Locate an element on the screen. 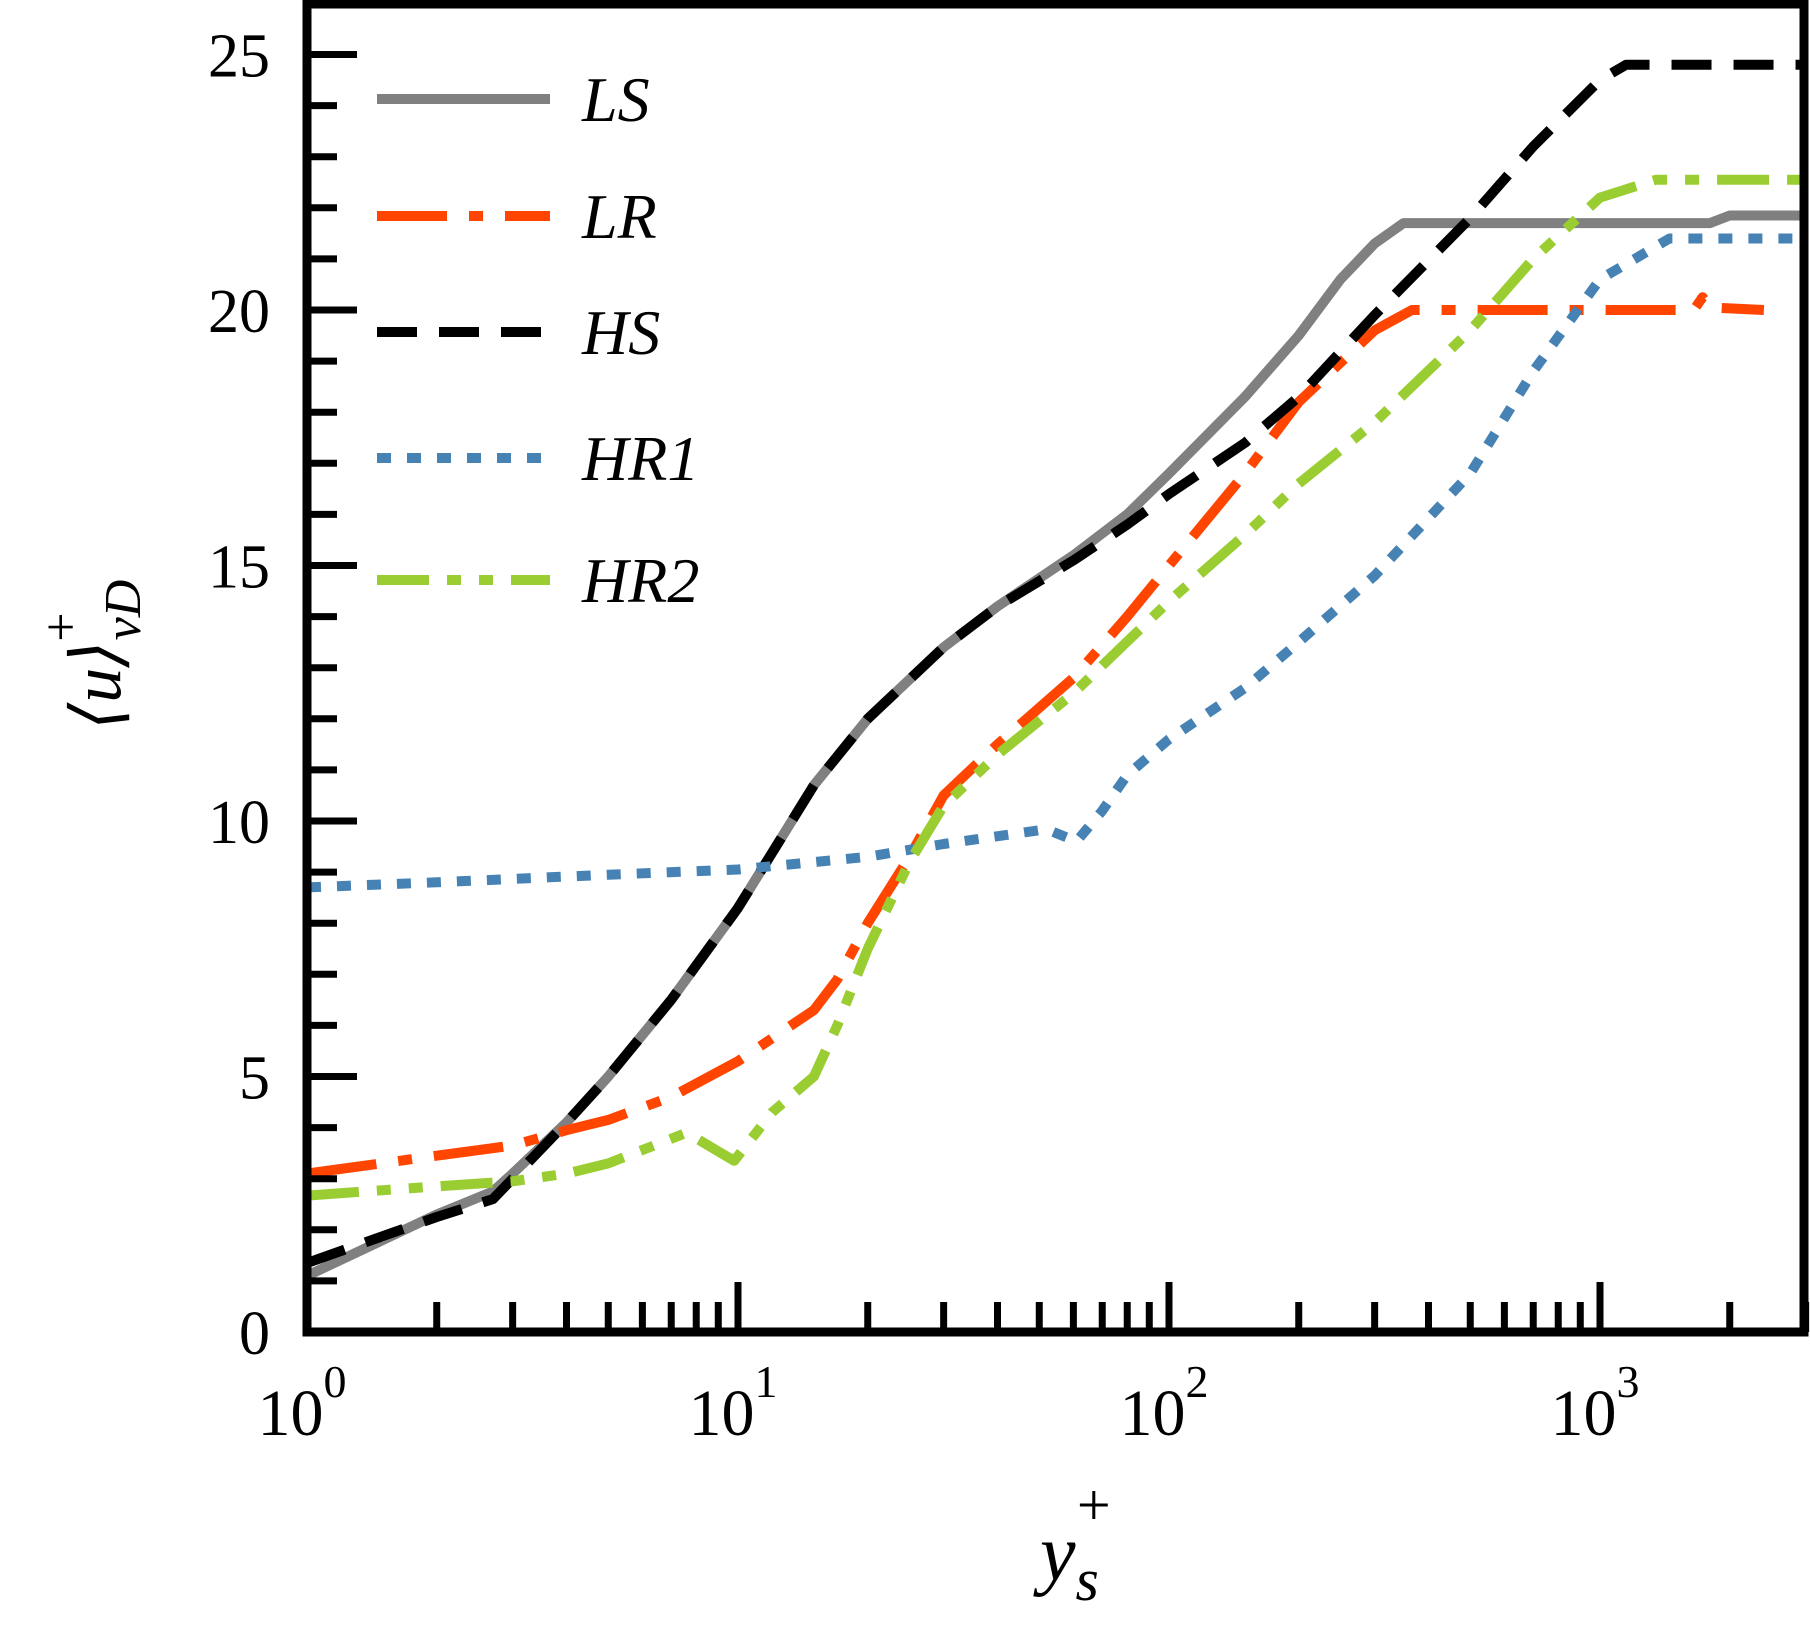  legend-item-hr1: HR1 is located at coordinates (538, 458).